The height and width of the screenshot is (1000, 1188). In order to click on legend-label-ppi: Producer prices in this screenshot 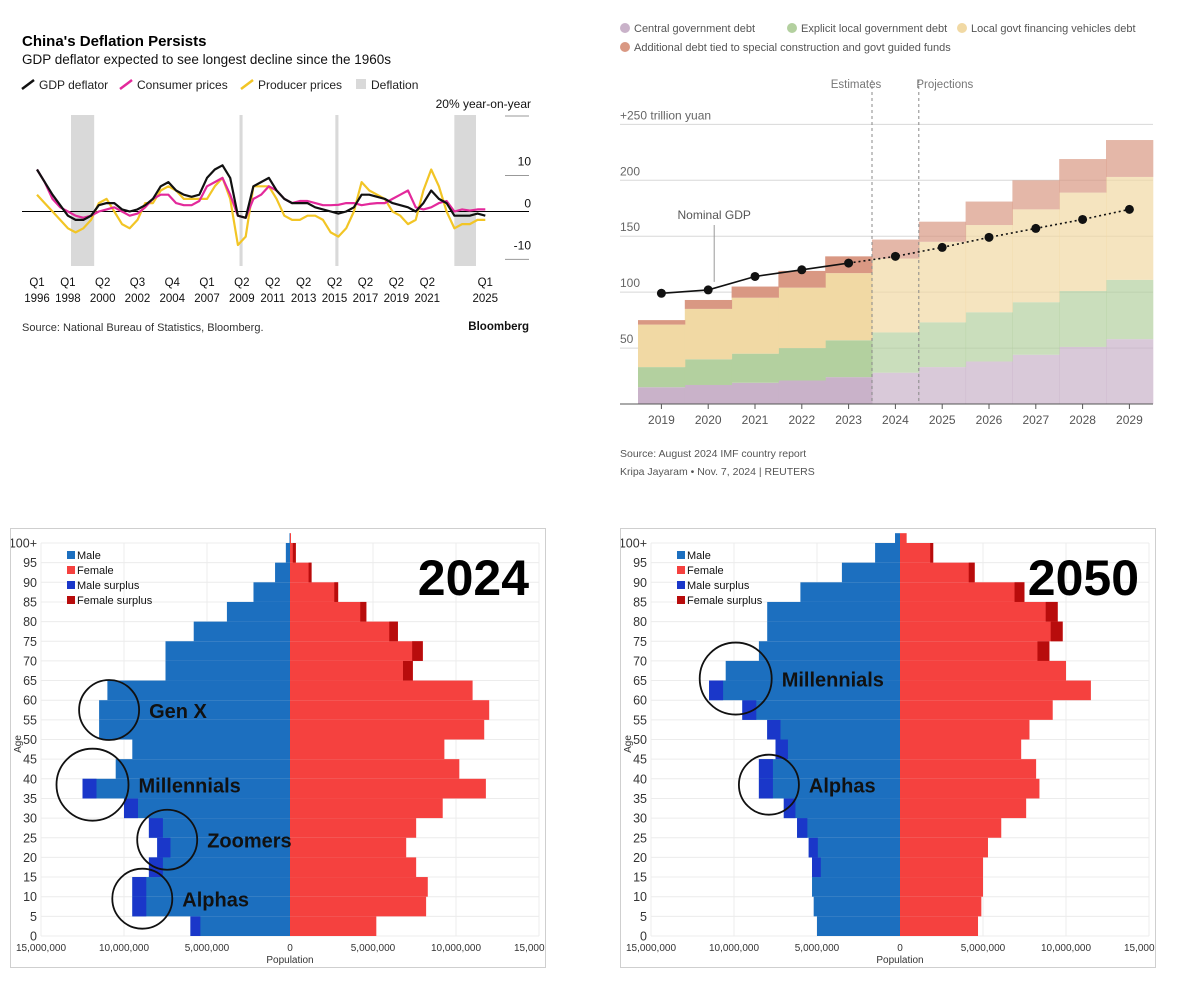, I will do `click(300, 85)`.